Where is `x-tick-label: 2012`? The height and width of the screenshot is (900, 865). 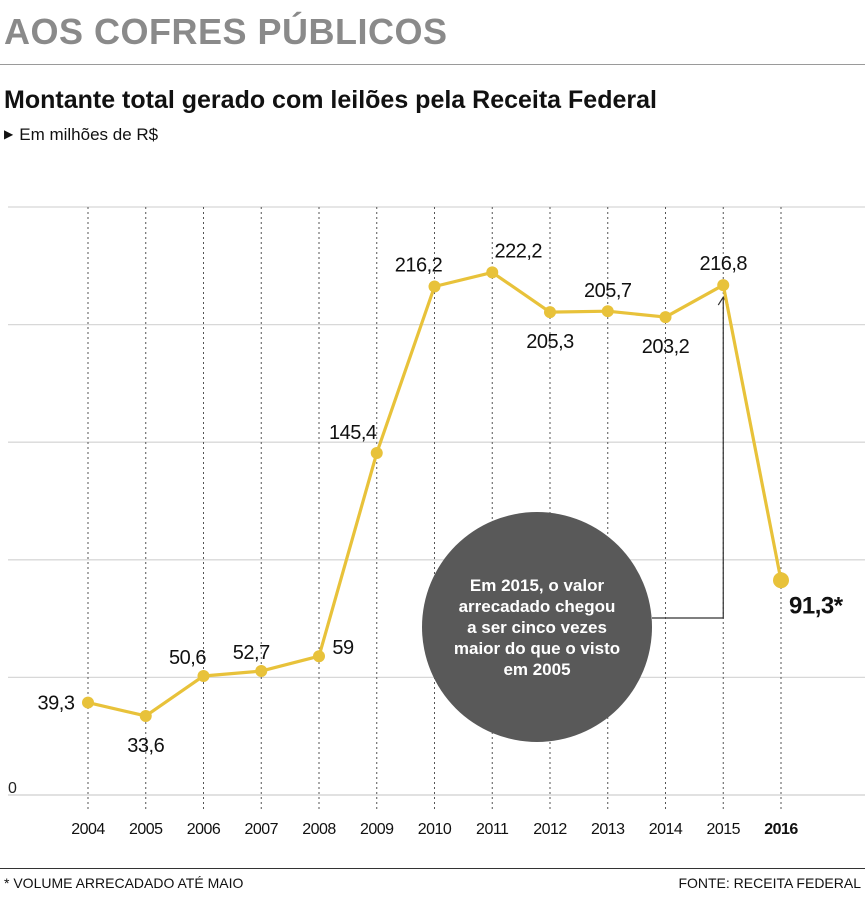 x-tick-label: 2012 is located at coordinates (550, 829).